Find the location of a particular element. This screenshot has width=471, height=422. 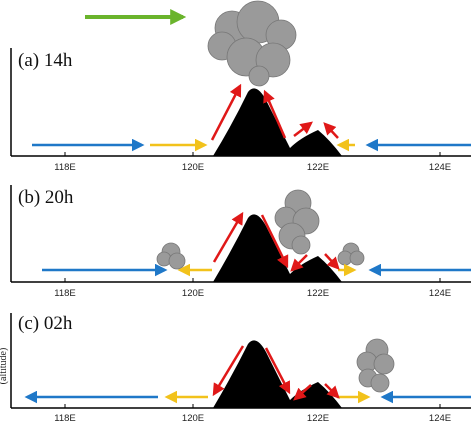

panel-c-tick-122e: 122E is located at coordinates (318, 417).